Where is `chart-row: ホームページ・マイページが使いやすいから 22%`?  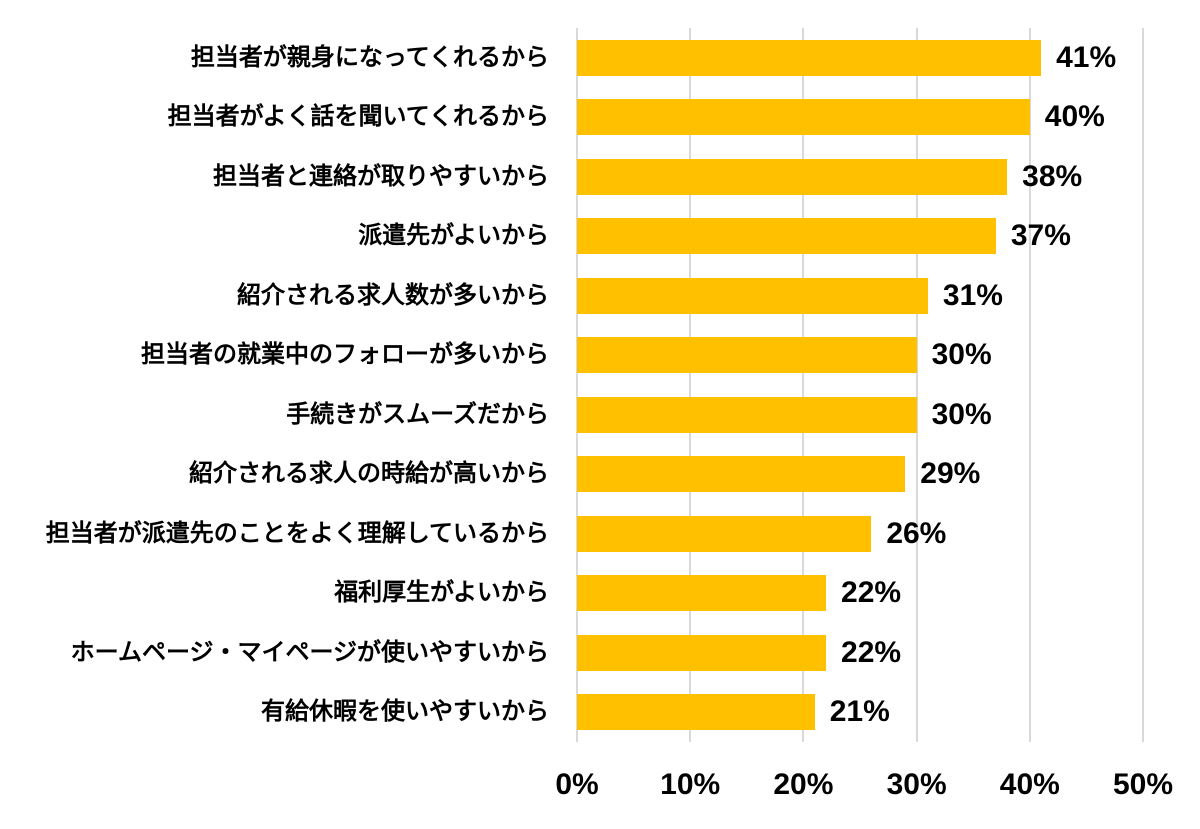 chart-row: ホームページ・マイページが使いやすいから 22% is located at coordinates (600, 653).